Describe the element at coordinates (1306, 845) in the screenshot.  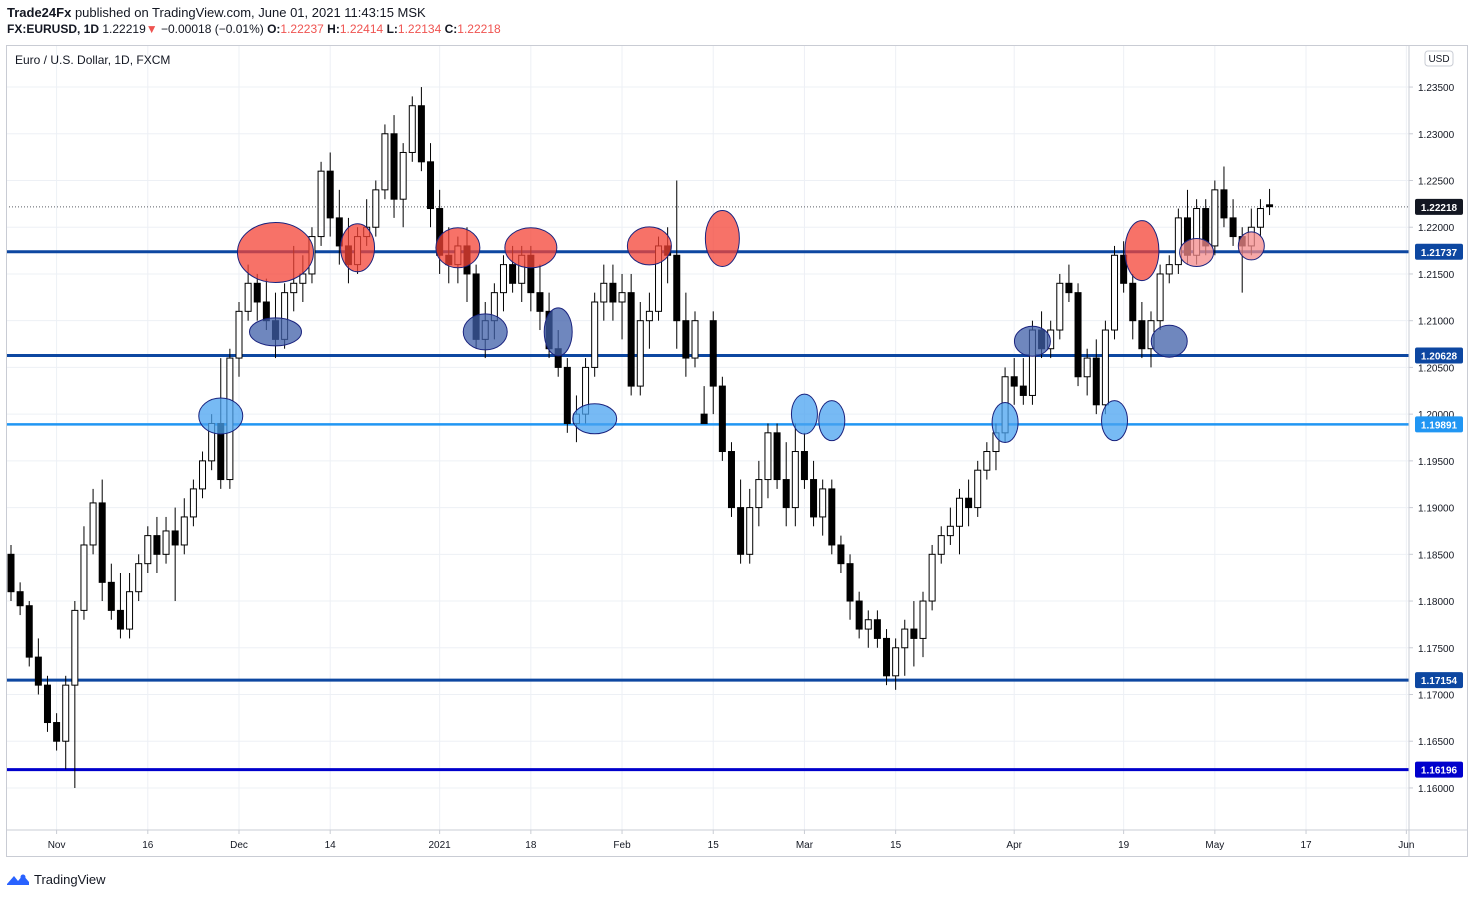
I see `x-tick-label: 17` at that location.